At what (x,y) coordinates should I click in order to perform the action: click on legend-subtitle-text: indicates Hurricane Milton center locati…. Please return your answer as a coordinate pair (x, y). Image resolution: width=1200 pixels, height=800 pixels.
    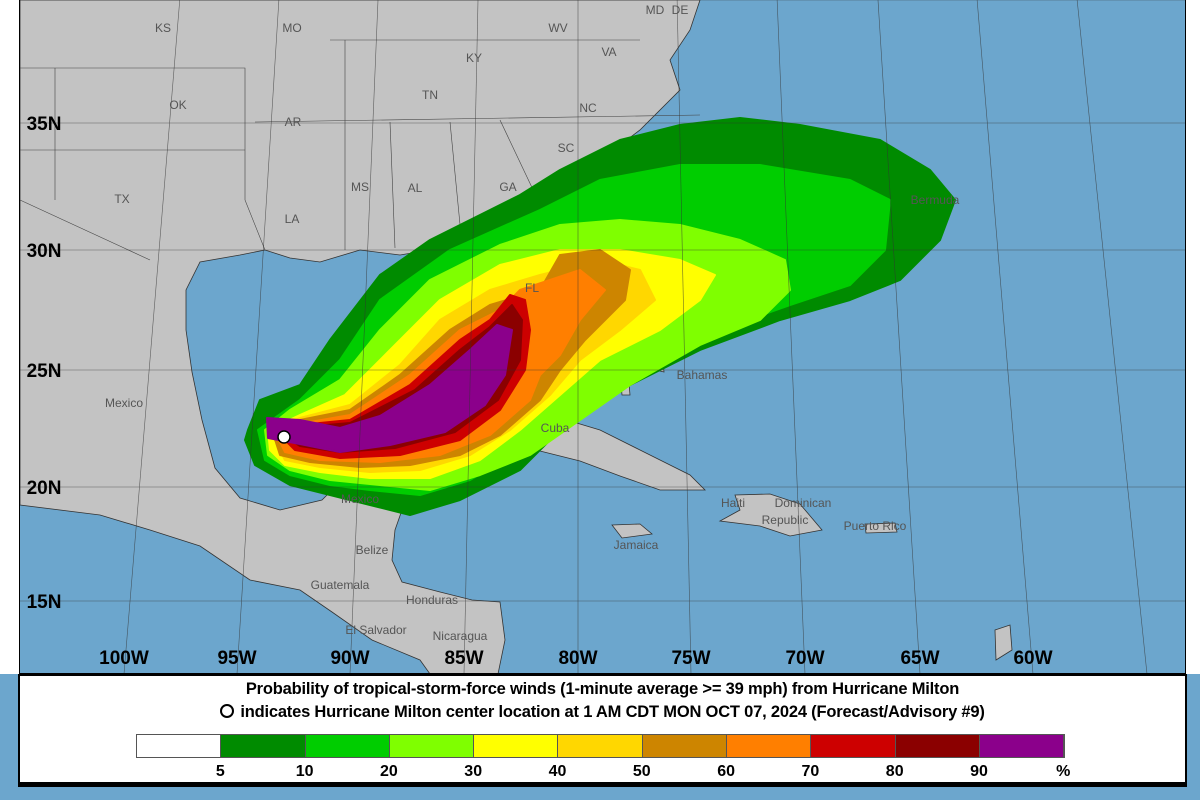
    Looking at the image, I should click on (612, 712).